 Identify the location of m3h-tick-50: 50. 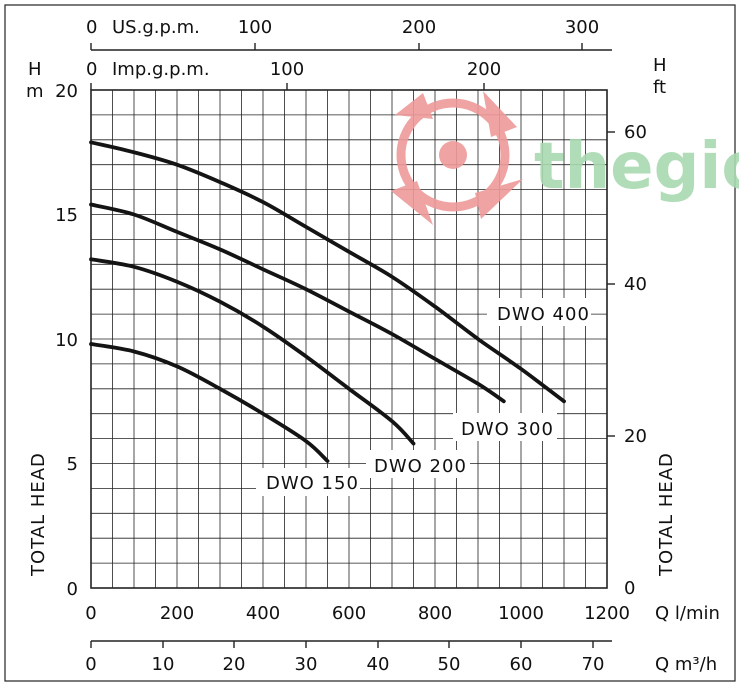
(449, 664).